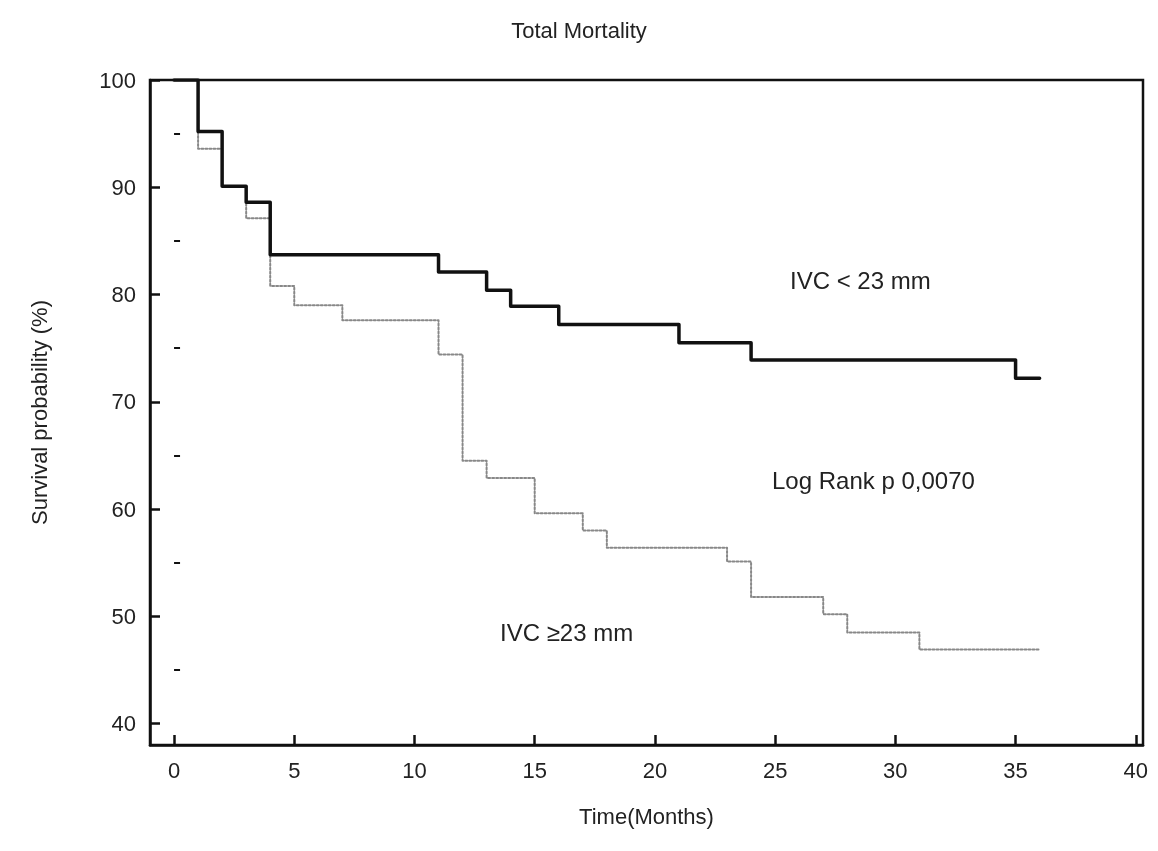 The image size is (1158, 851). I want to click on x-tick-label: 0, so click(174, 770).